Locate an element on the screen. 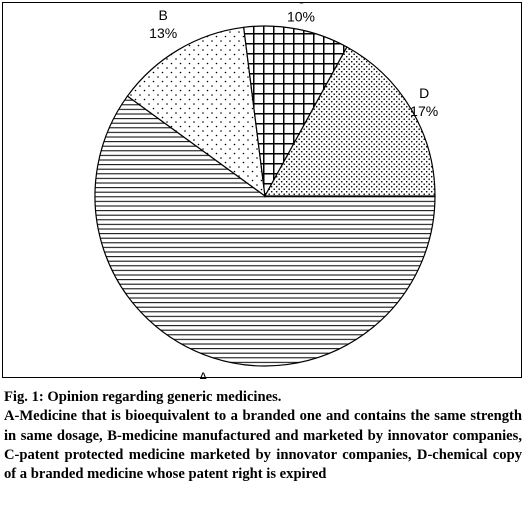 Image resolution: width=528 pixels, height=513 pixels. pie-slice-d is located at coordinates (349, 121).